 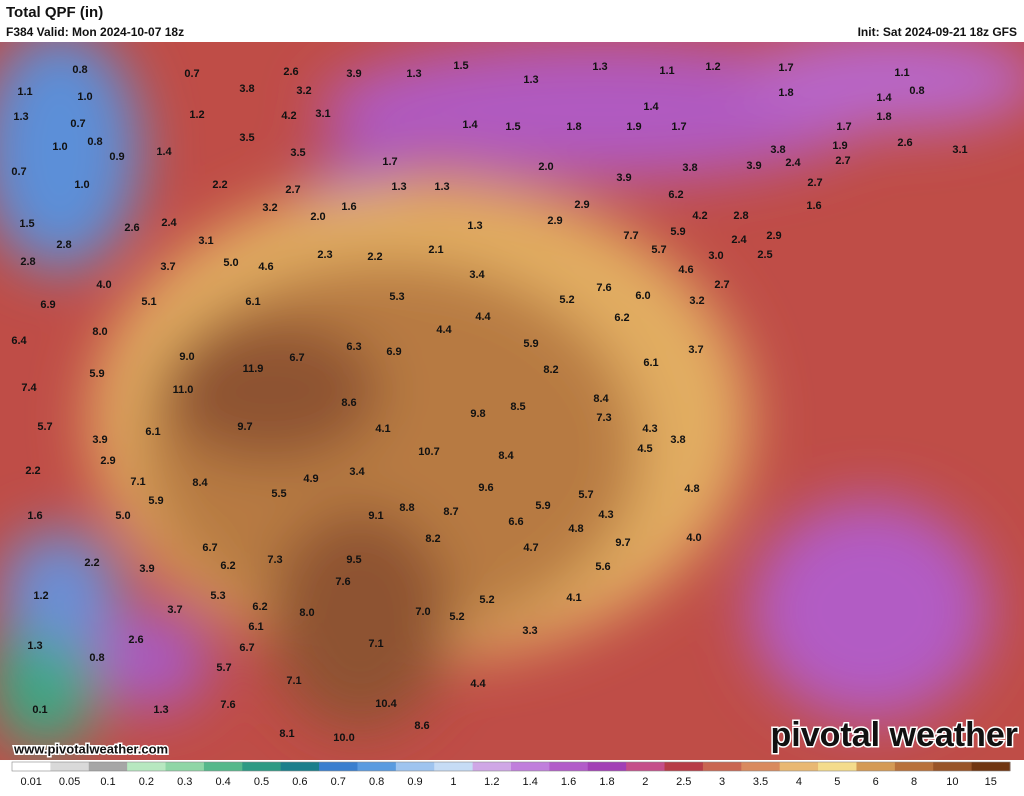 I want to click on point-value: 9.7, so click(x=622, y=543).